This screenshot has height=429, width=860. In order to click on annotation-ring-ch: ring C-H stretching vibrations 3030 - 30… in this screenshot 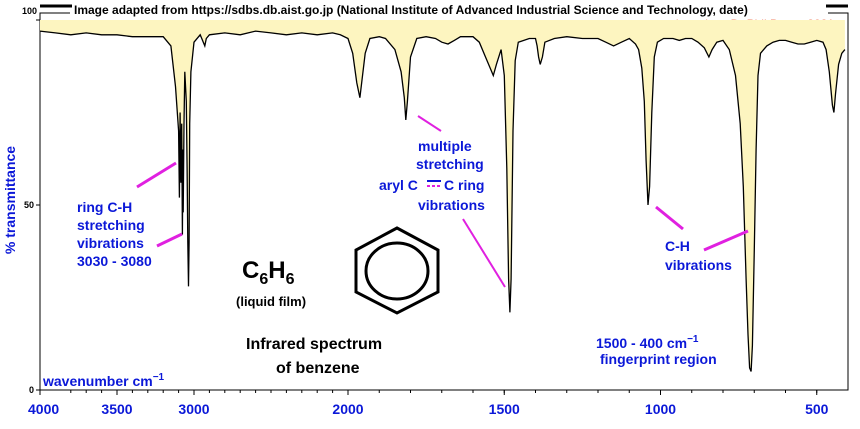, I will do `click(130, 215)`.